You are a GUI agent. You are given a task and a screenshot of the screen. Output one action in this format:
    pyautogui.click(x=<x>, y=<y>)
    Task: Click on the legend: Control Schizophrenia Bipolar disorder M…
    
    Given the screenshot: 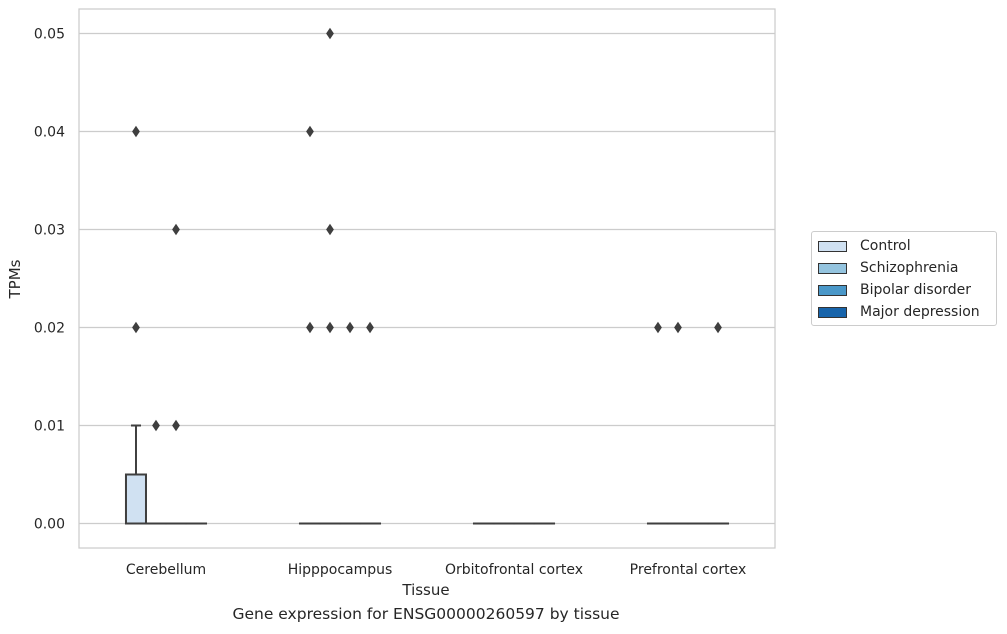 What is the action you would take?
    pyautogui.click(x=904, y=278)
    